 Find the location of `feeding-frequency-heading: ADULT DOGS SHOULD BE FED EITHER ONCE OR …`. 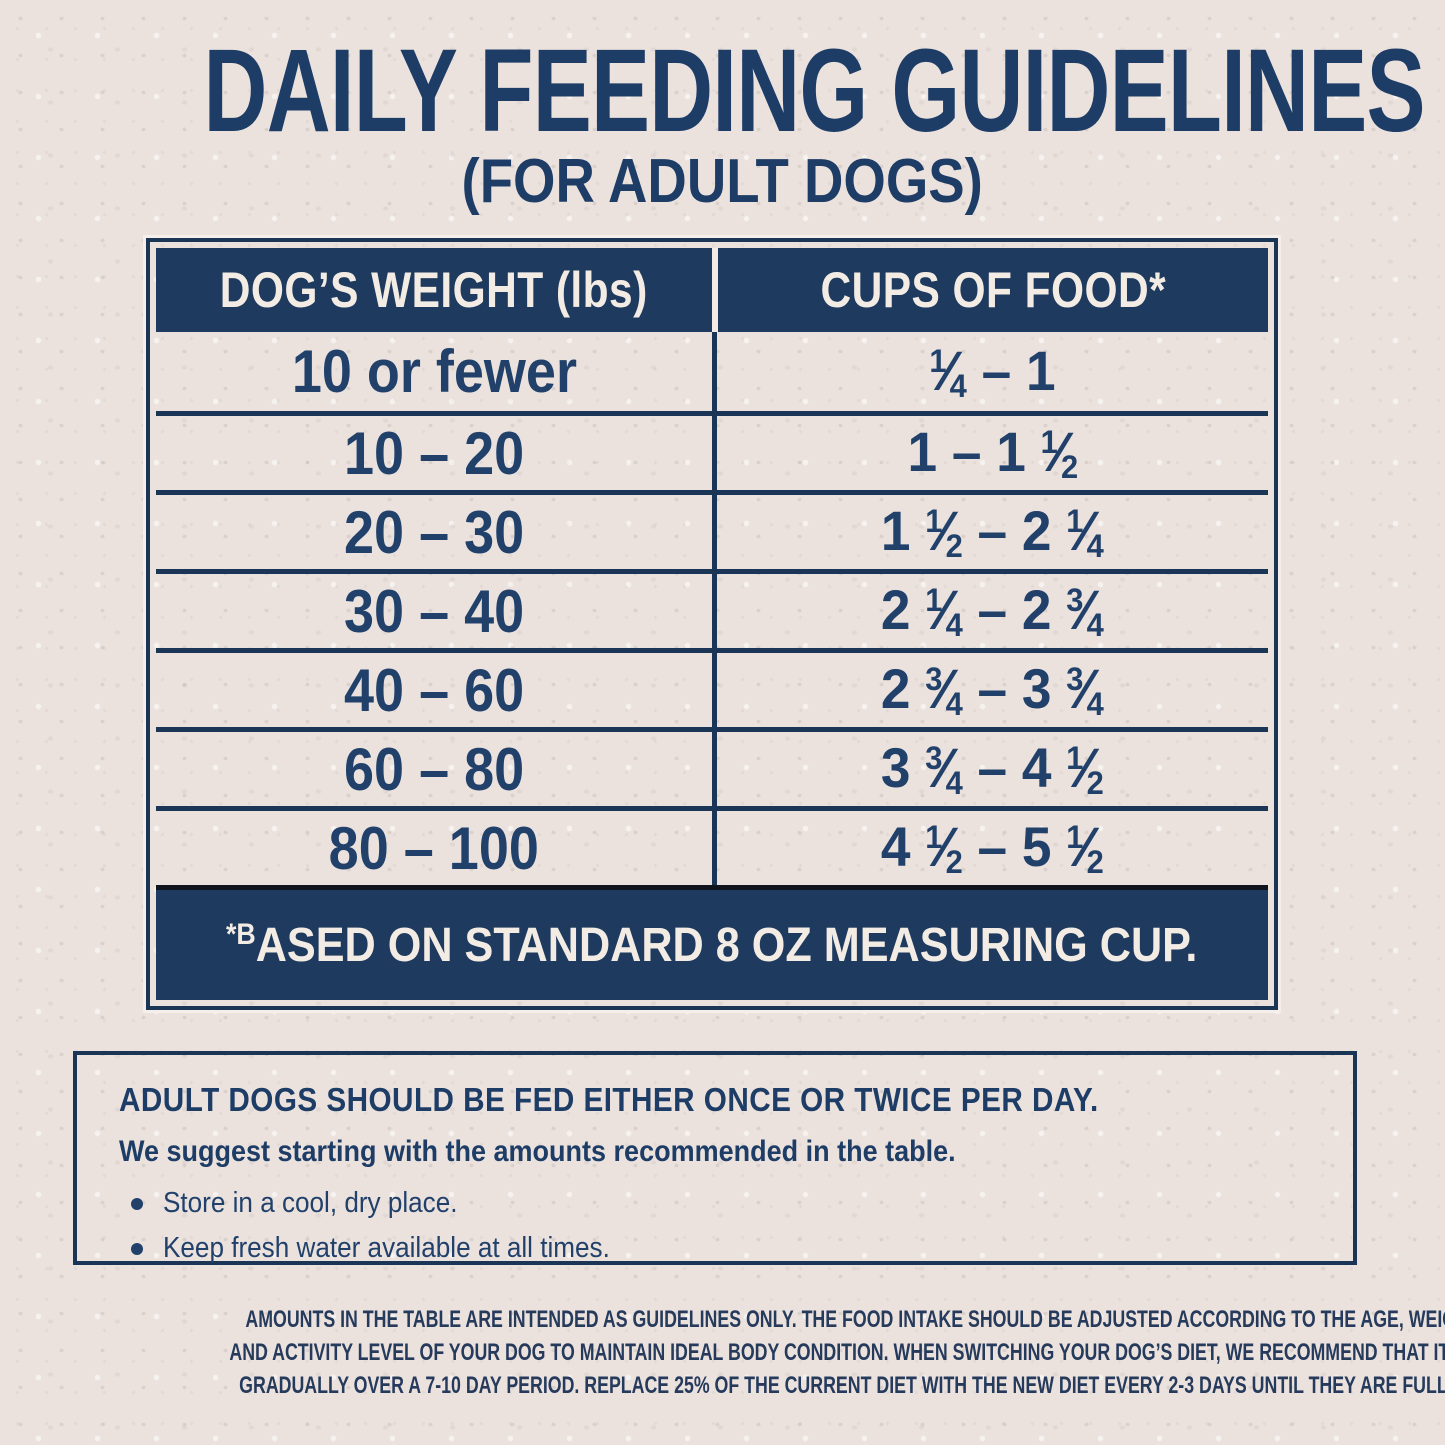

feeding-frequency-heading: ADULT DOGS SHOULD BE FED EITHER ONCE OR … is located at coordinates (609, 1099).